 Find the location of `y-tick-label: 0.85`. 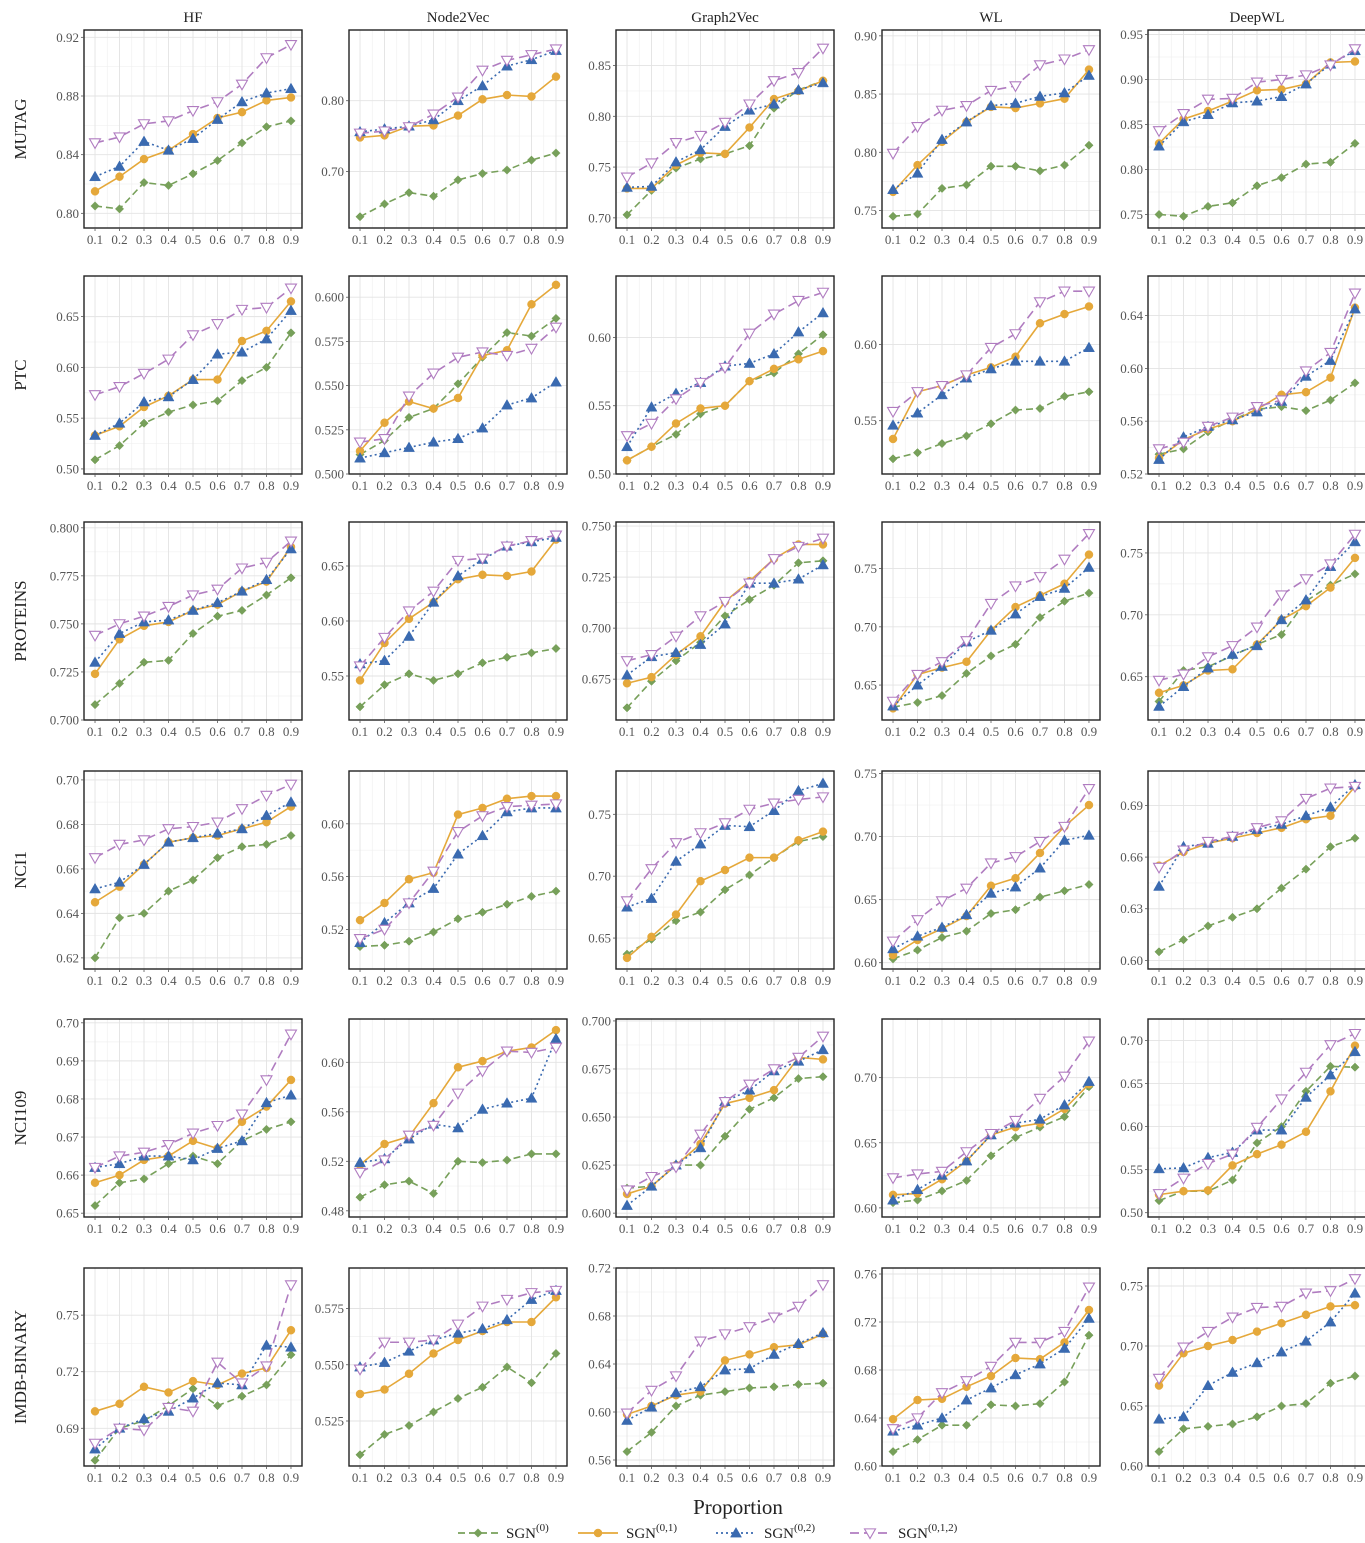

y-tick-label: 0.85 is located at coordinates (1131, 124).